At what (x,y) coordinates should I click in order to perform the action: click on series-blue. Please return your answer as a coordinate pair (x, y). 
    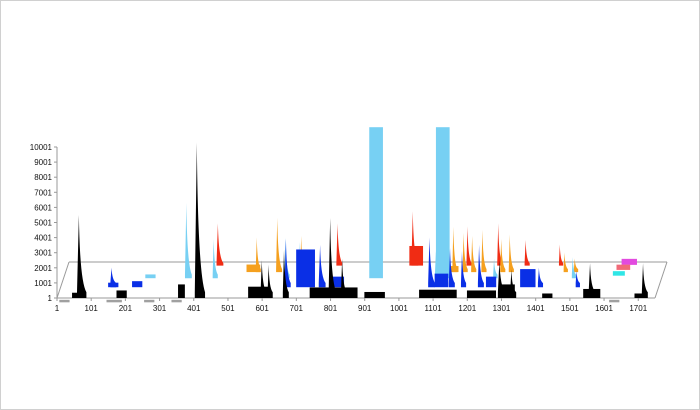
    Looking at the image, I should click on (344, 262).